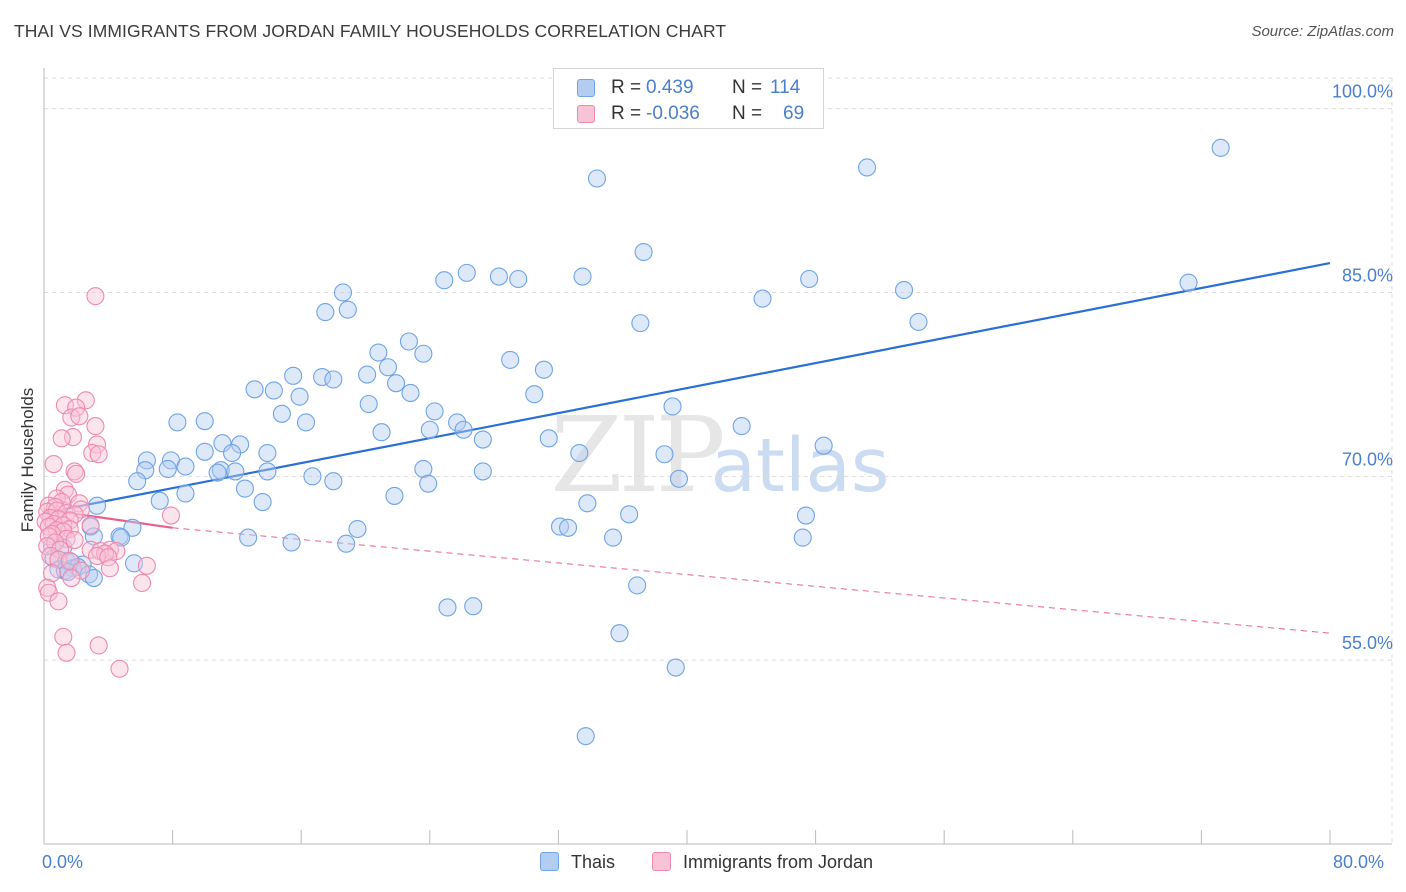  What do you see at coordinates (762, 862) in the screenshot?
I see `bottom-legend-jordan: Immigrants from Jordan` at bounding box center [762, 862].